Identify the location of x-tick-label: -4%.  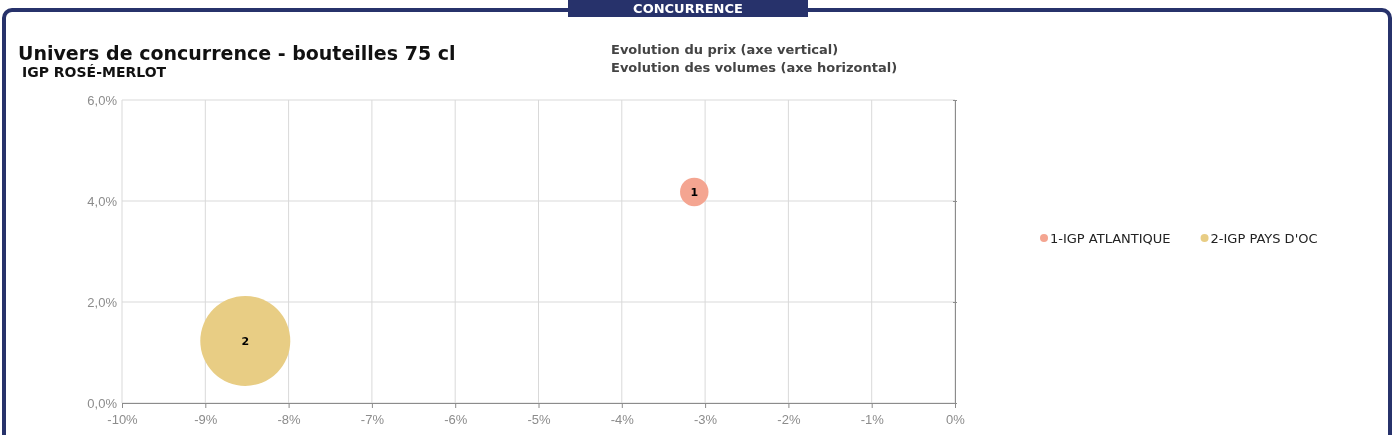
(622, 419).